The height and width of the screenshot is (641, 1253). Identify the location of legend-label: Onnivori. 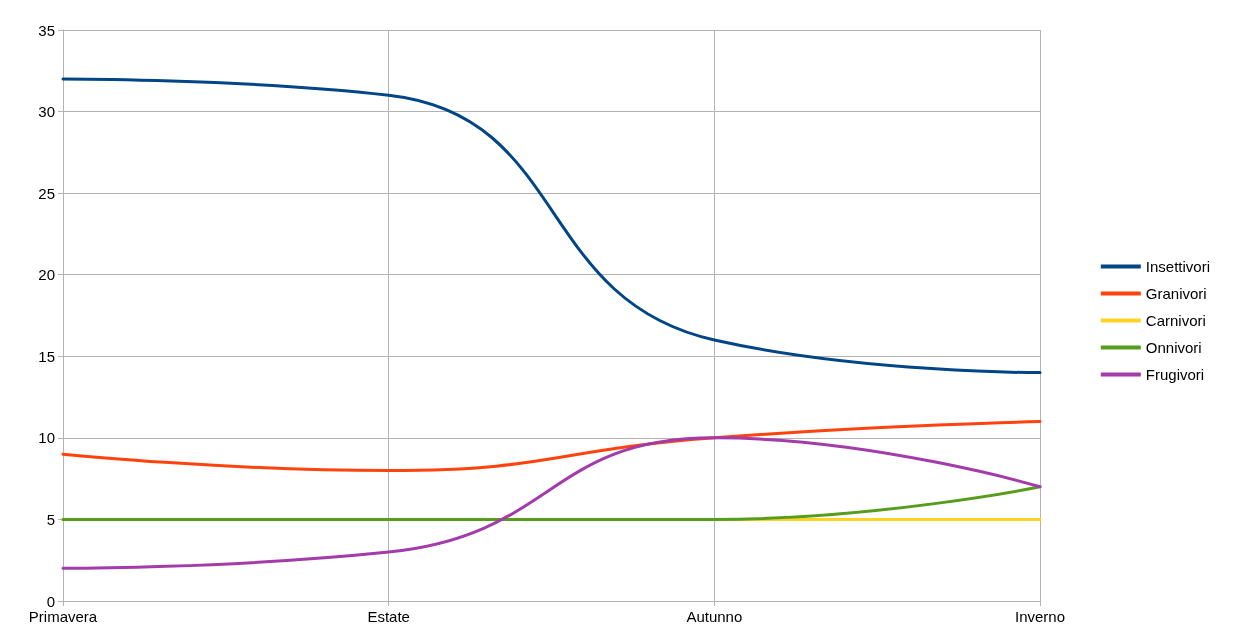
(1173, 347).